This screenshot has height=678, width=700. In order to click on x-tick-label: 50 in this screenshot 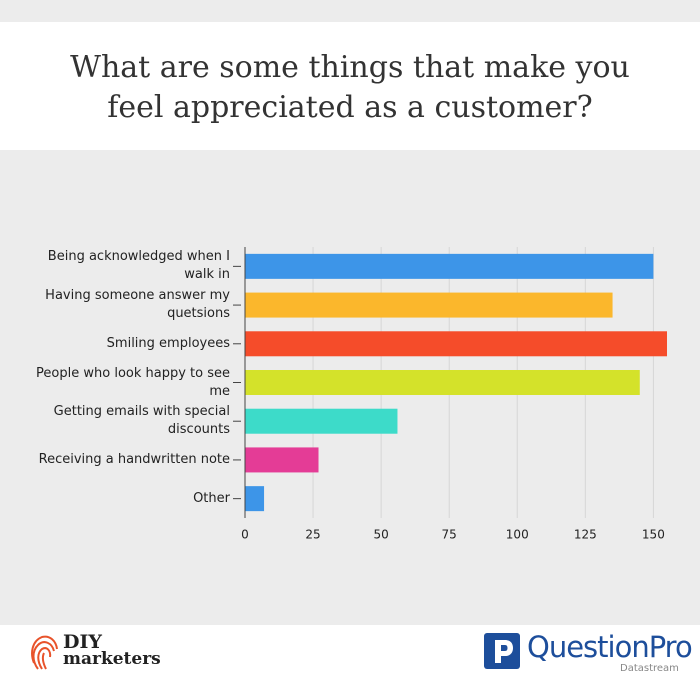, I will do `click(380, 535)`.